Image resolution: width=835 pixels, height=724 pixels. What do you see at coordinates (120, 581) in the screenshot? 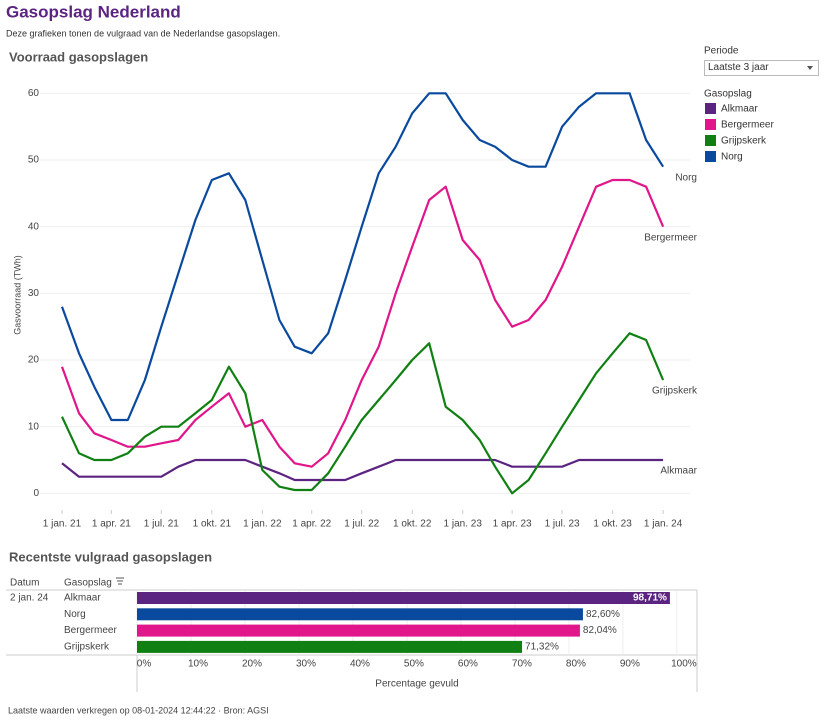
I see `sort-icon` at bounding box center [120, 581].